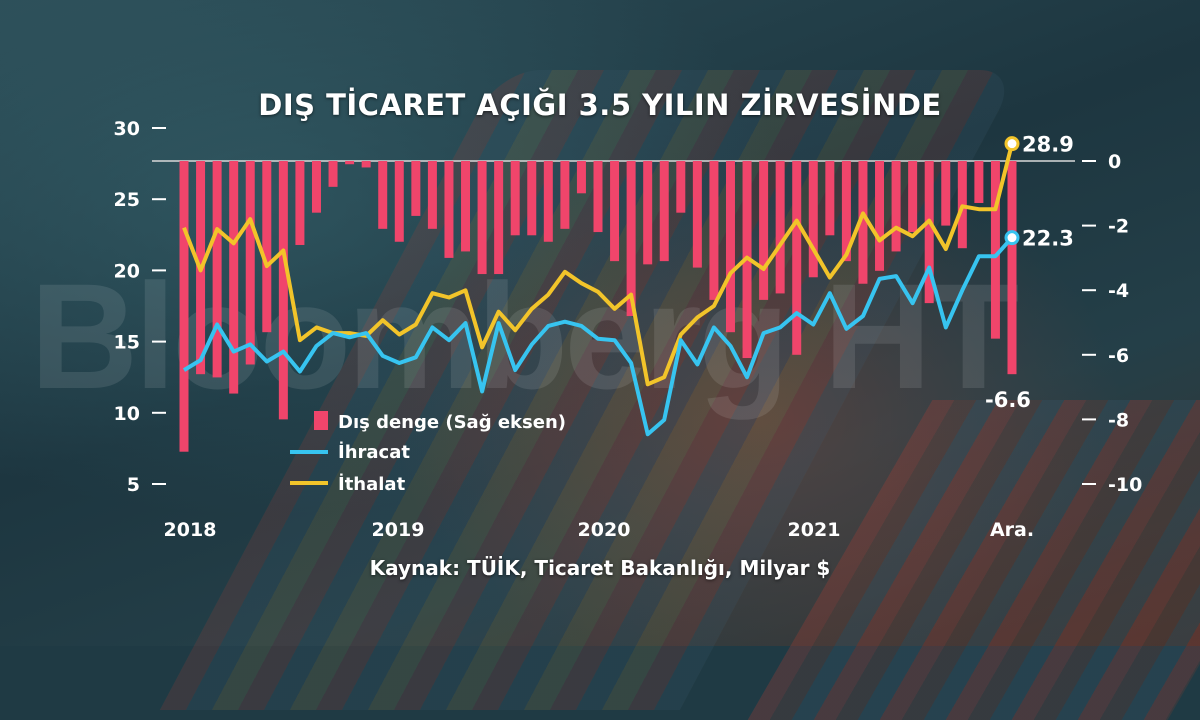  What do you see at coordinates (374, 452) in the screenshot?
I see `legend-exports-label: İhracat` at bounding box center [374, 452].